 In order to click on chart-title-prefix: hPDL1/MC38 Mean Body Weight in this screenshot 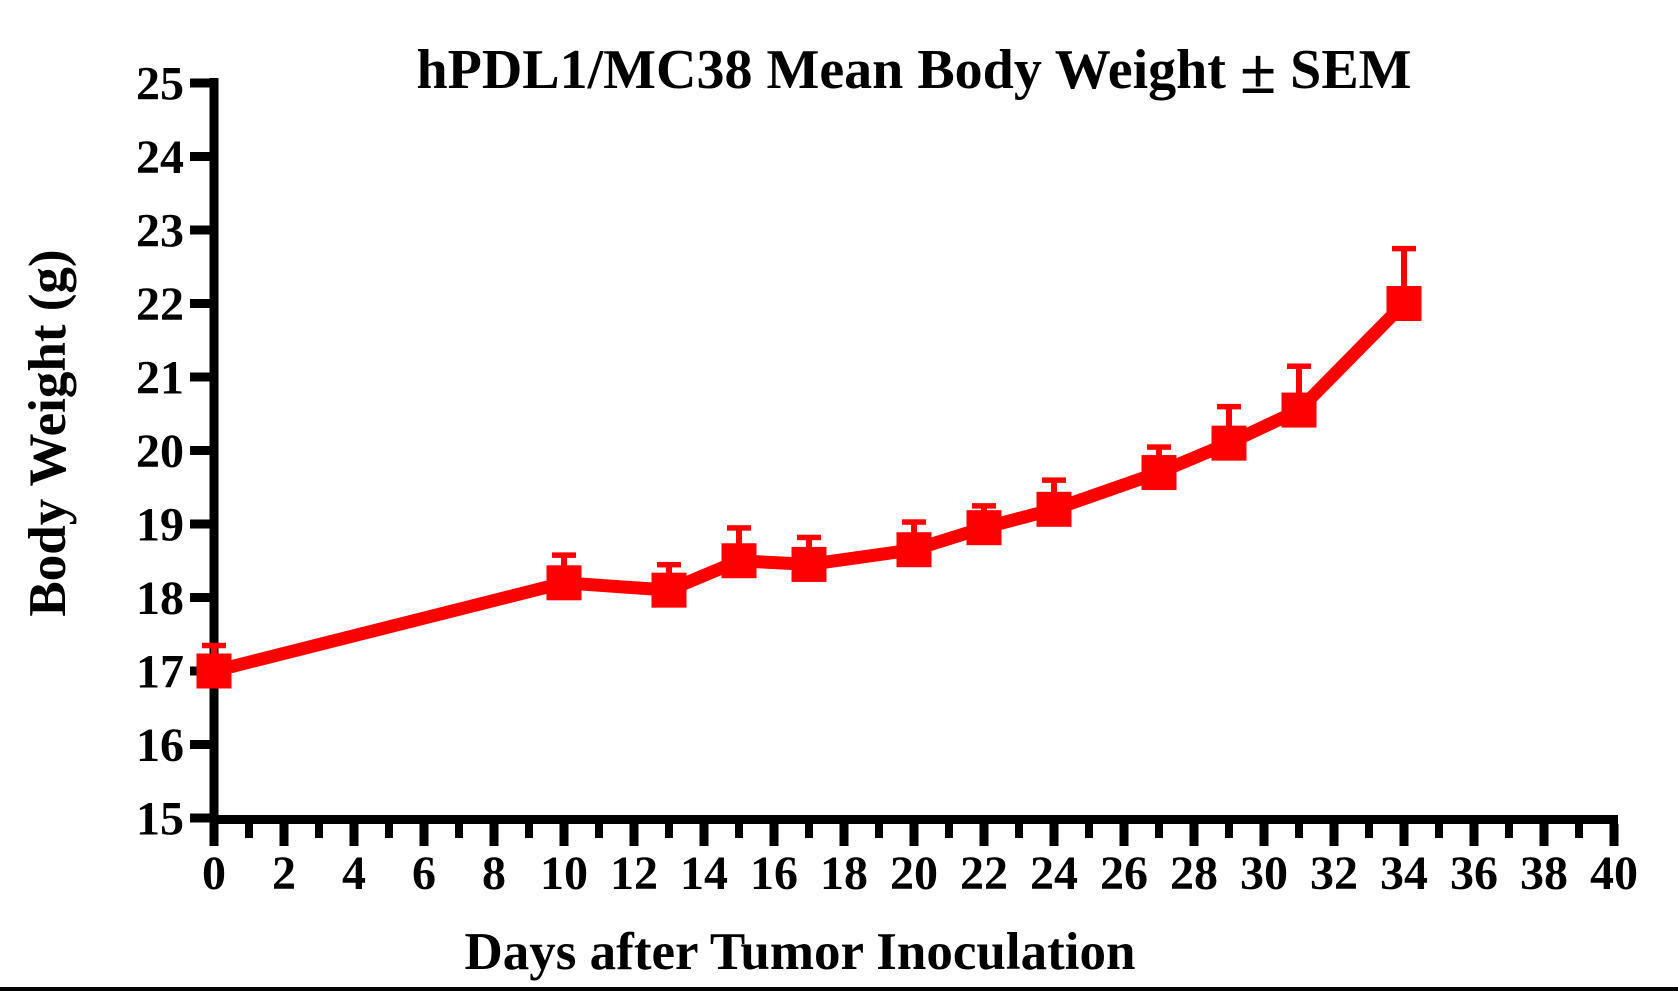, I will do `click(821, 70)`.